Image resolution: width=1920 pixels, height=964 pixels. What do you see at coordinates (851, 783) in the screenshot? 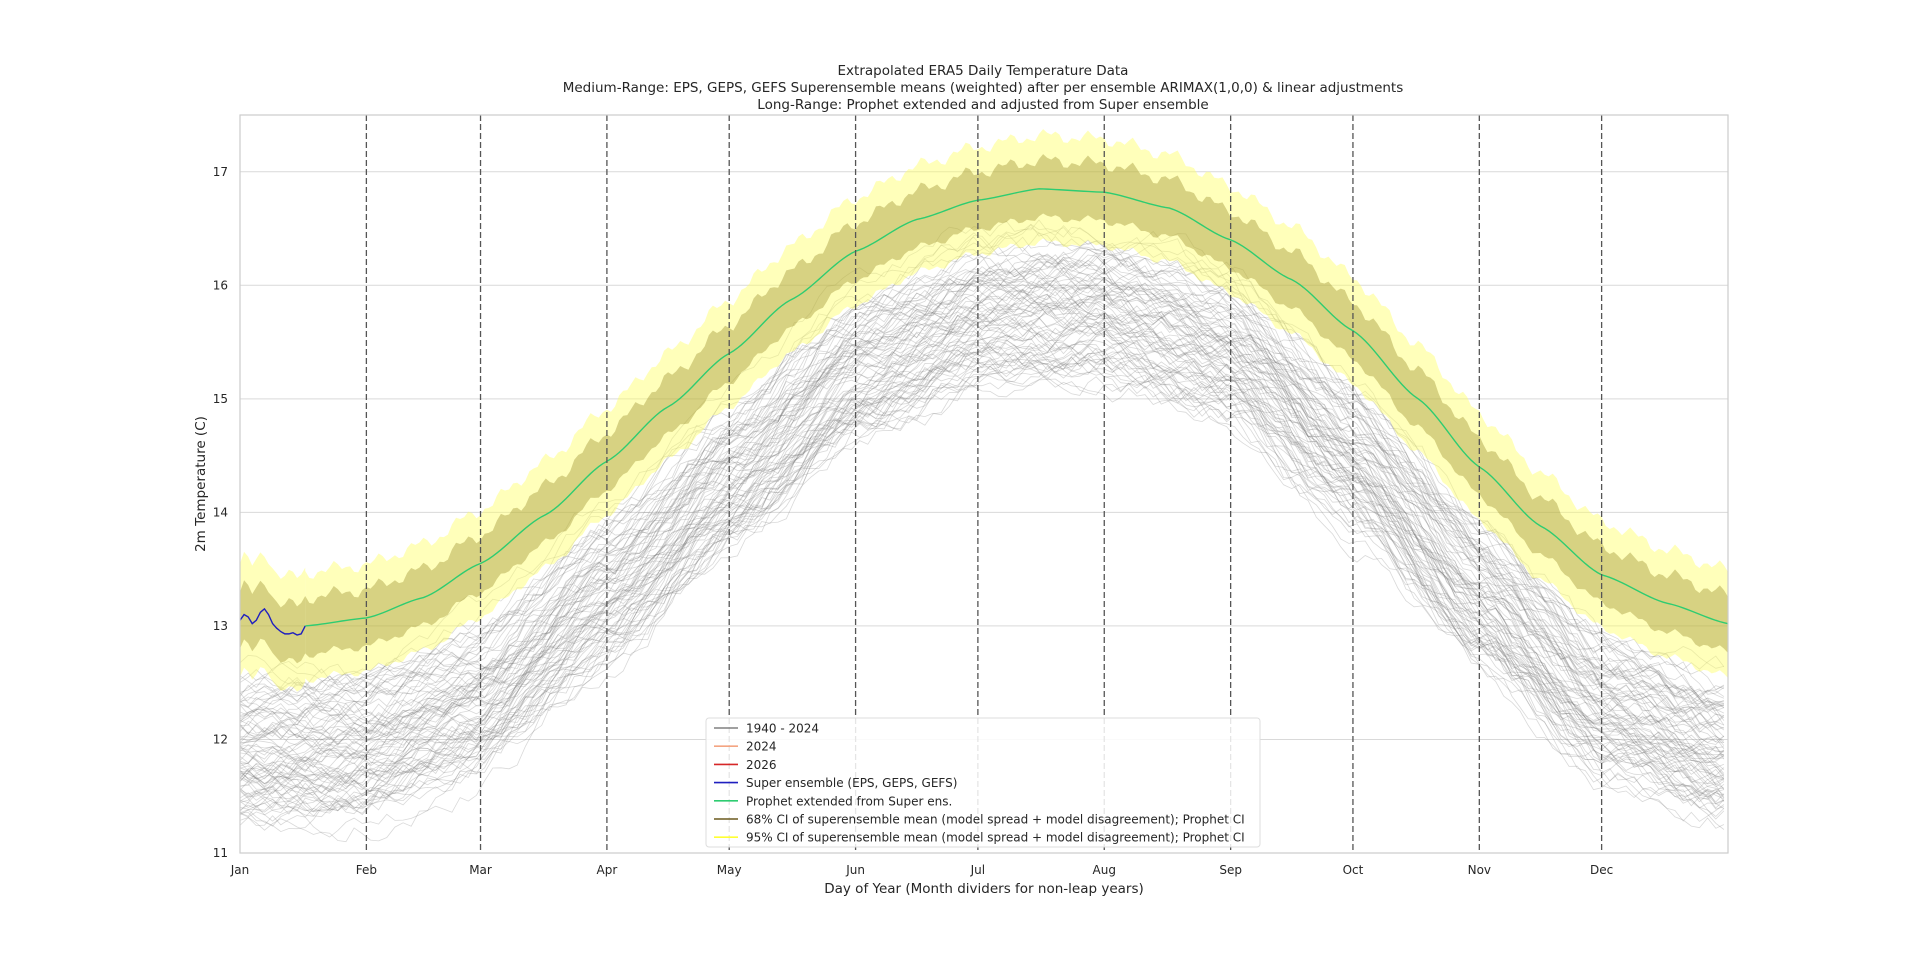
I see `legend-label: Super ensemble (EPS, GEPS, GEFS)` at bounding box center [851, 783].